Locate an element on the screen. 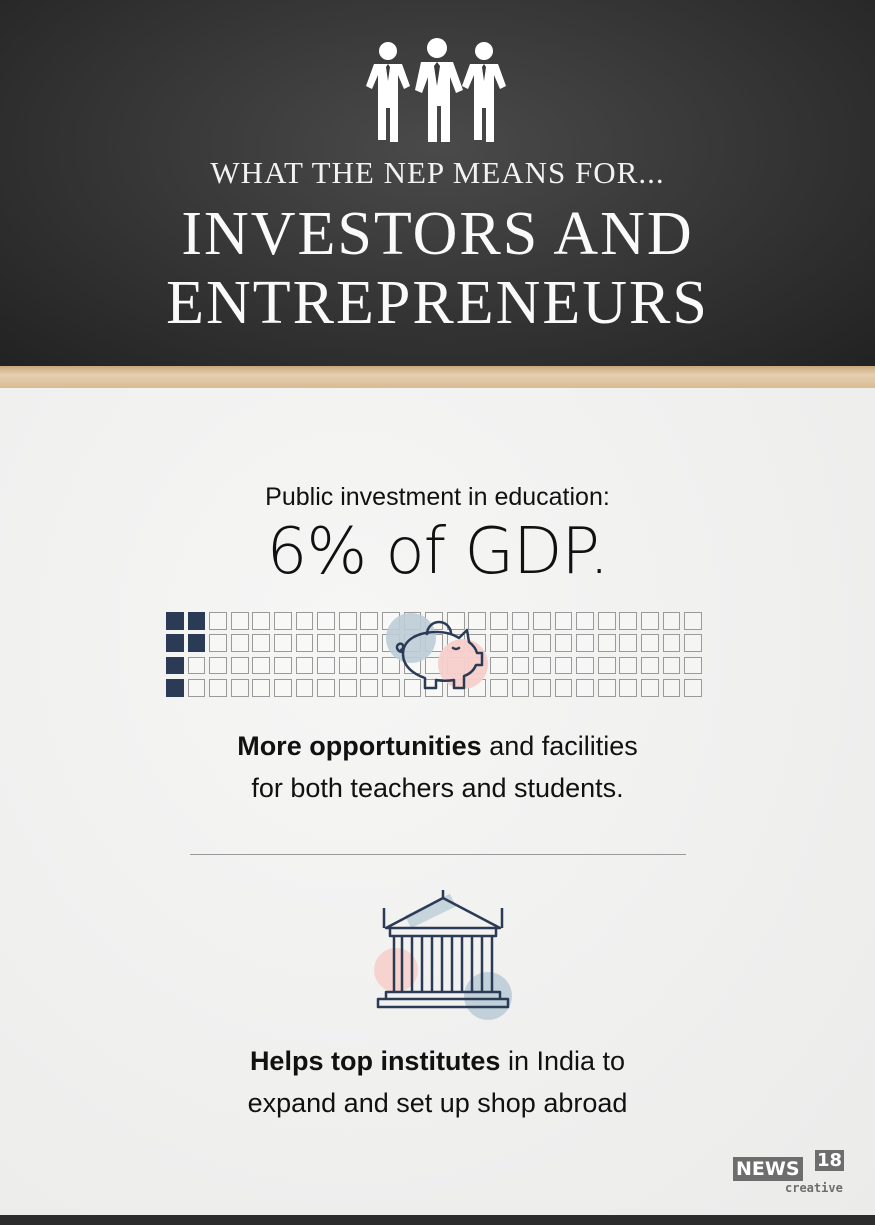  bottom-strip is located at coordinates (437, 1220).